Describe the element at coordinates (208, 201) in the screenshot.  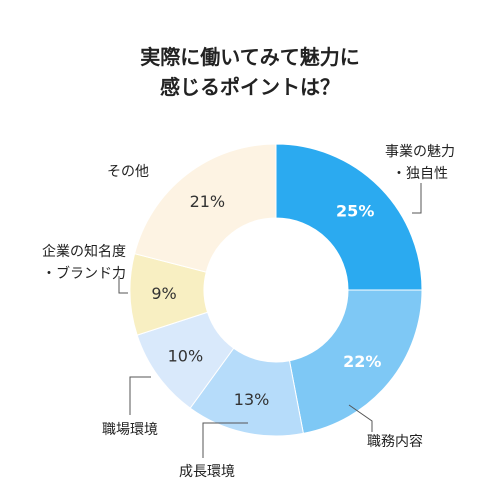
I see `value-label-6: 21%` at that location.